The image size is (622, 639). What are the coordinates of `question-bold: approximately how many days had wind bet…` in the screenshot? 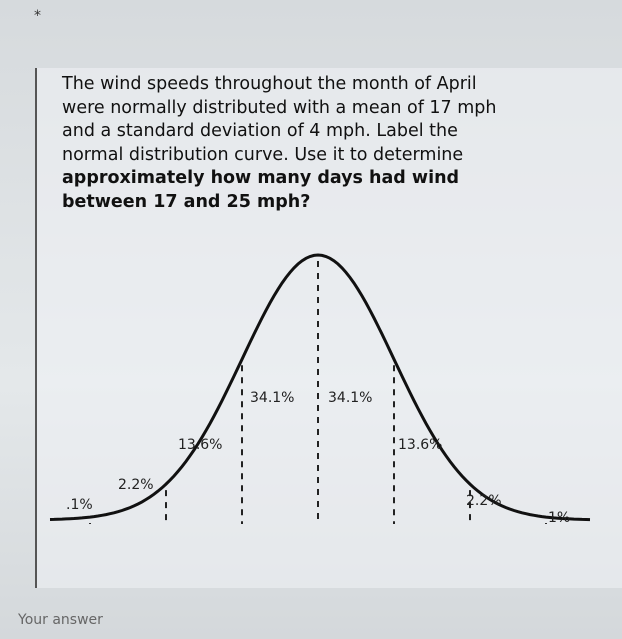 It's located at (261, 190).